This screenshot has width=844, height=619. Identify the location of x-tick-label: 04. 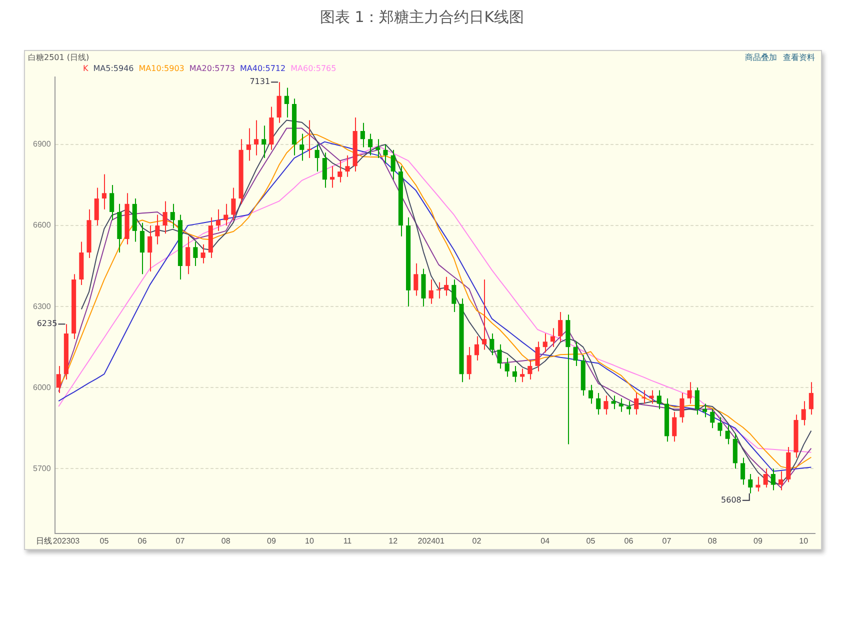
(545, 541).